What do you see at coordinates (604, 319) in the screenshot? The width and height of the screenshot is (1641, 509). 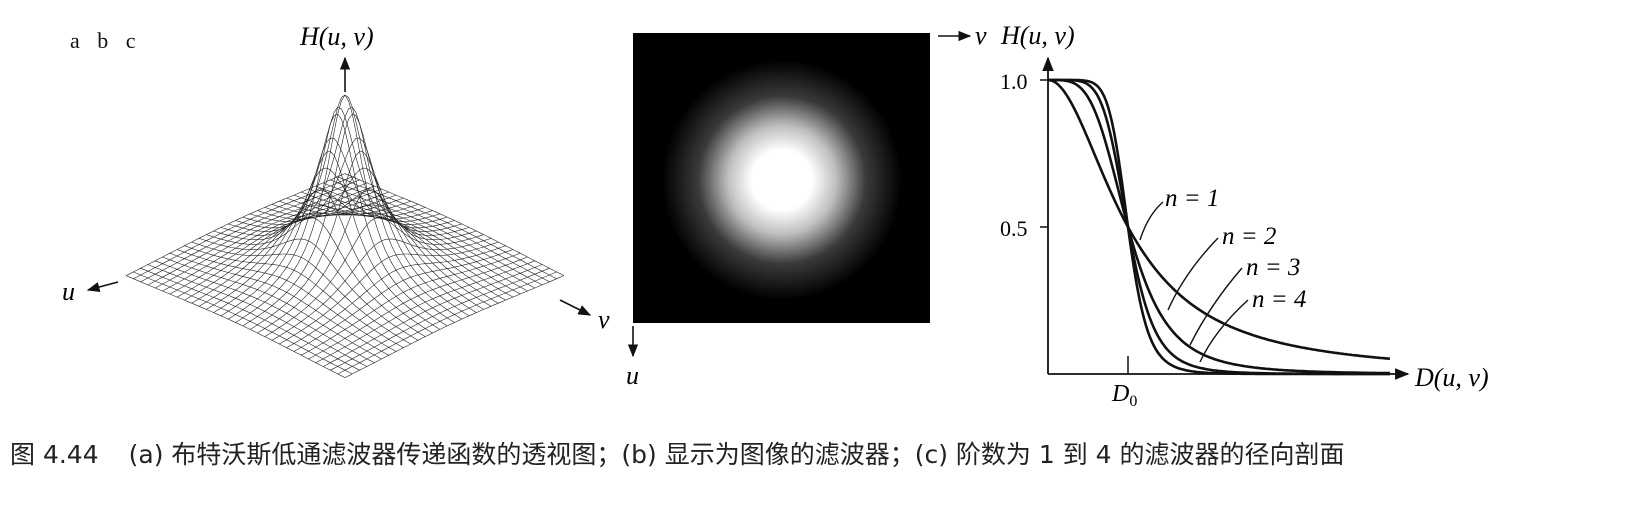 I see `v-axis-label: v` at bounding box center [604, 319].